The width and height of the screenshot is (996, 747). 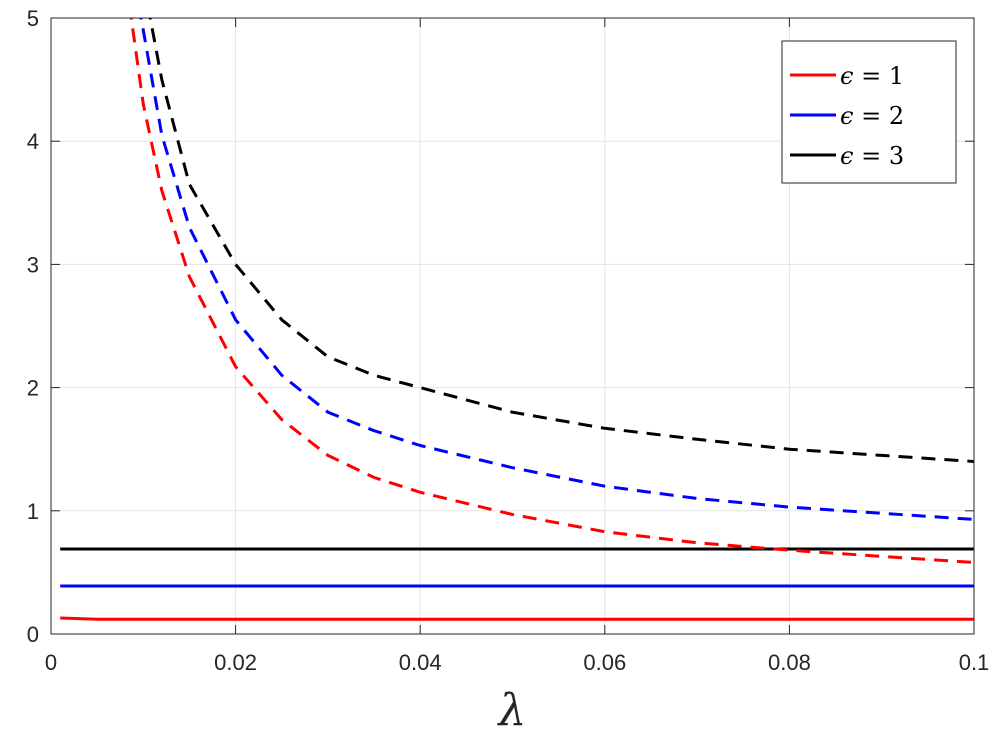 I want to click on x-tick-label: 0.08, so click(x=789, y=662).